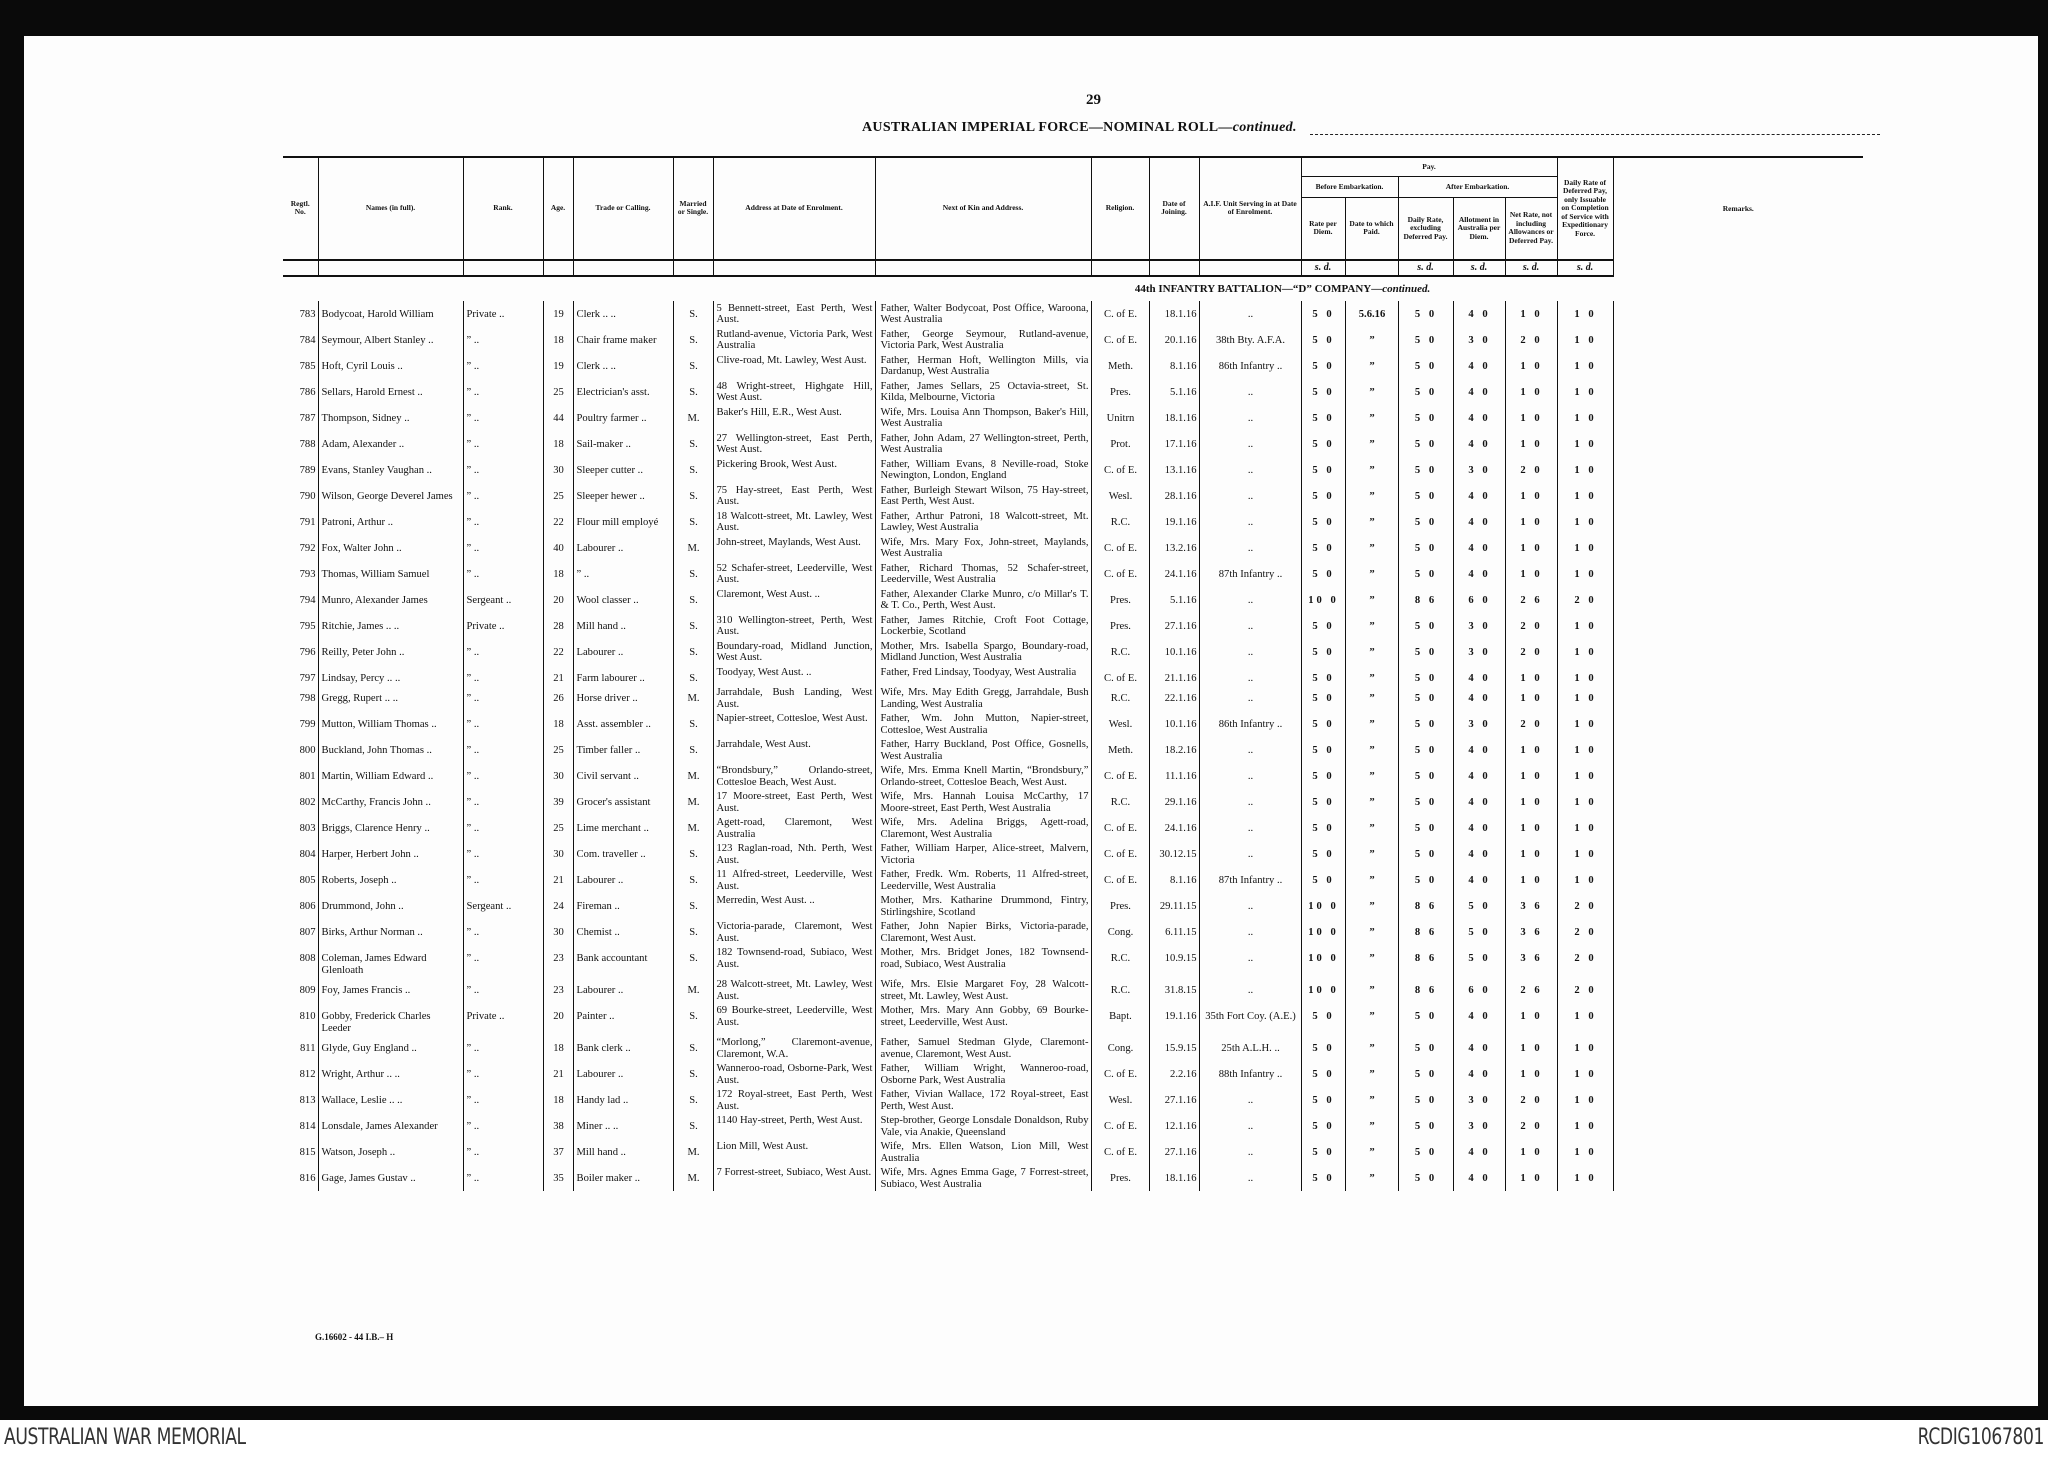 The width and height of the screenshot is (2048, 1457). What do you see at coordinates (557, 625) in the screenshot?
I see `cell-age: 28` at bounding box center [557, 625].